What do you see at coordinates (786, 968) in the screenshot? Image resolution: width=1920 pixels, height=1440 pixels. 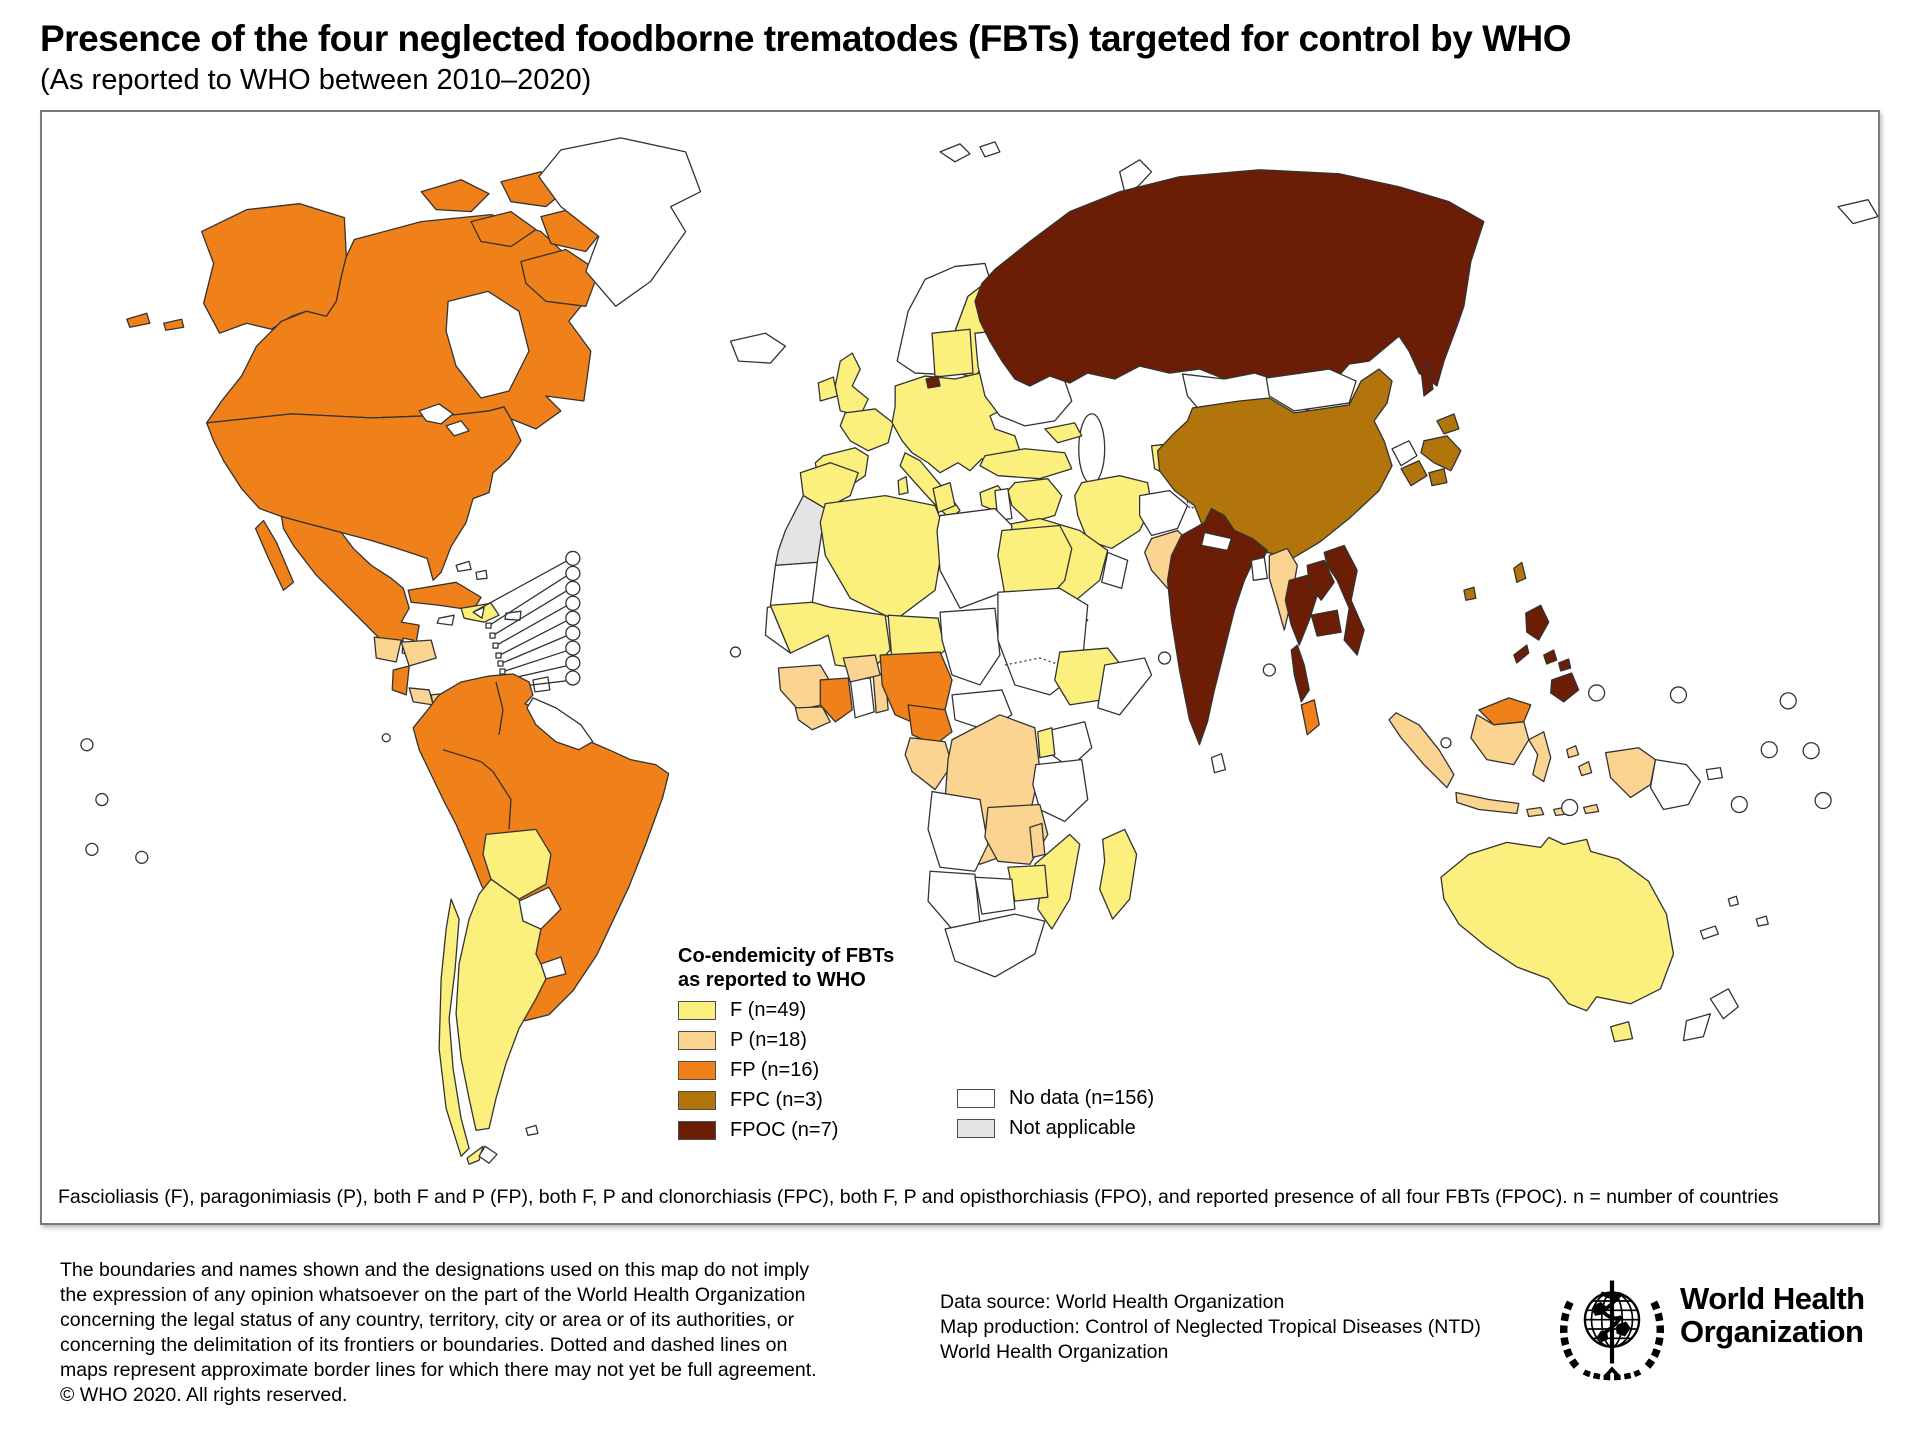 I see `map-legend-title: Co-endemicity of FBTs as reported to WHO` at bounding box center [786, 968].